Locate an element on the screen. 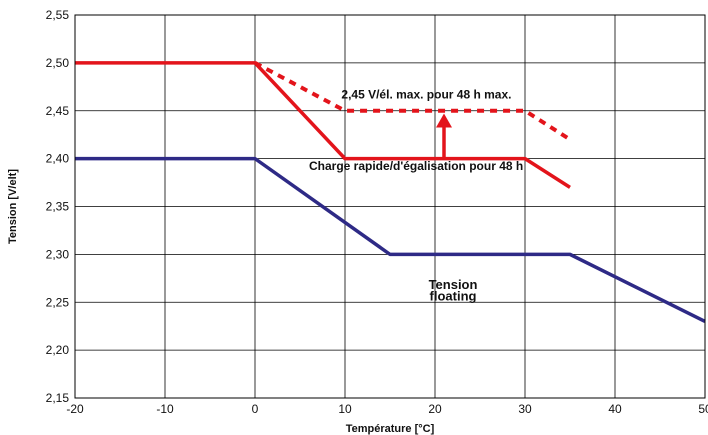  x-tick-label: 10 is located at coordinates (345, 409).